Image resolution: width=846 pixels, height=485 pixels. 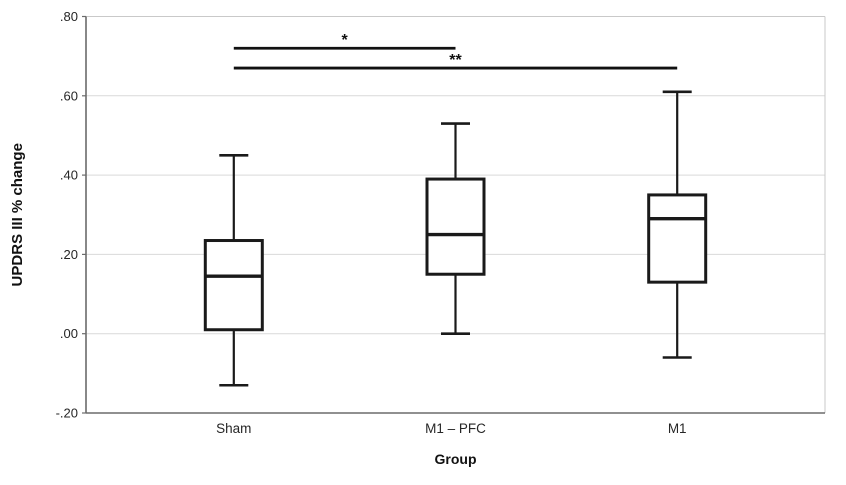 I want to click on boxplot-sham, so click(x=233, y=270).